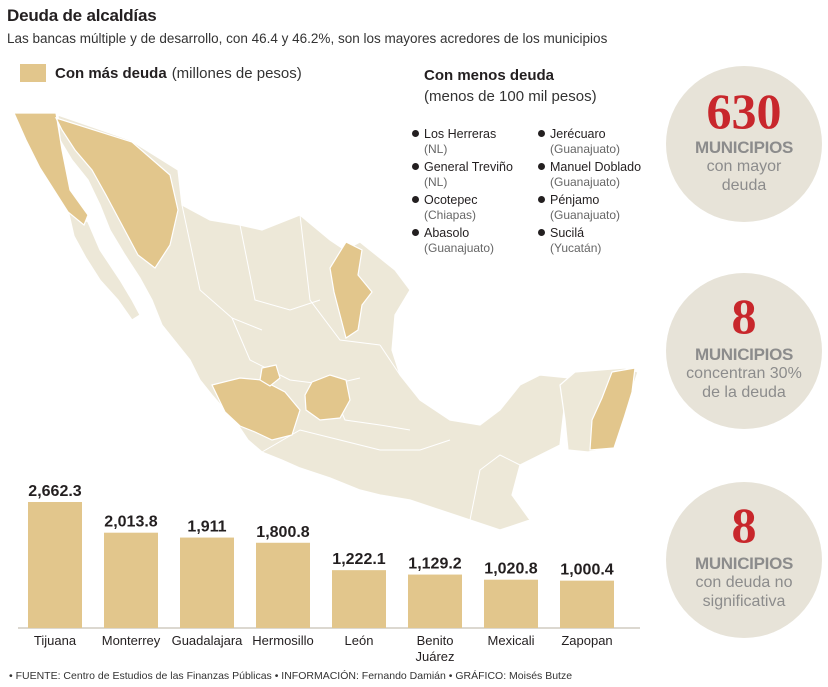 The width and height of the screenshot is (828, 687). What do you see at coordinates (744, 185) in the screenshot?
I see `stat-desc-line: deuda` at bounding box center [744, 185].